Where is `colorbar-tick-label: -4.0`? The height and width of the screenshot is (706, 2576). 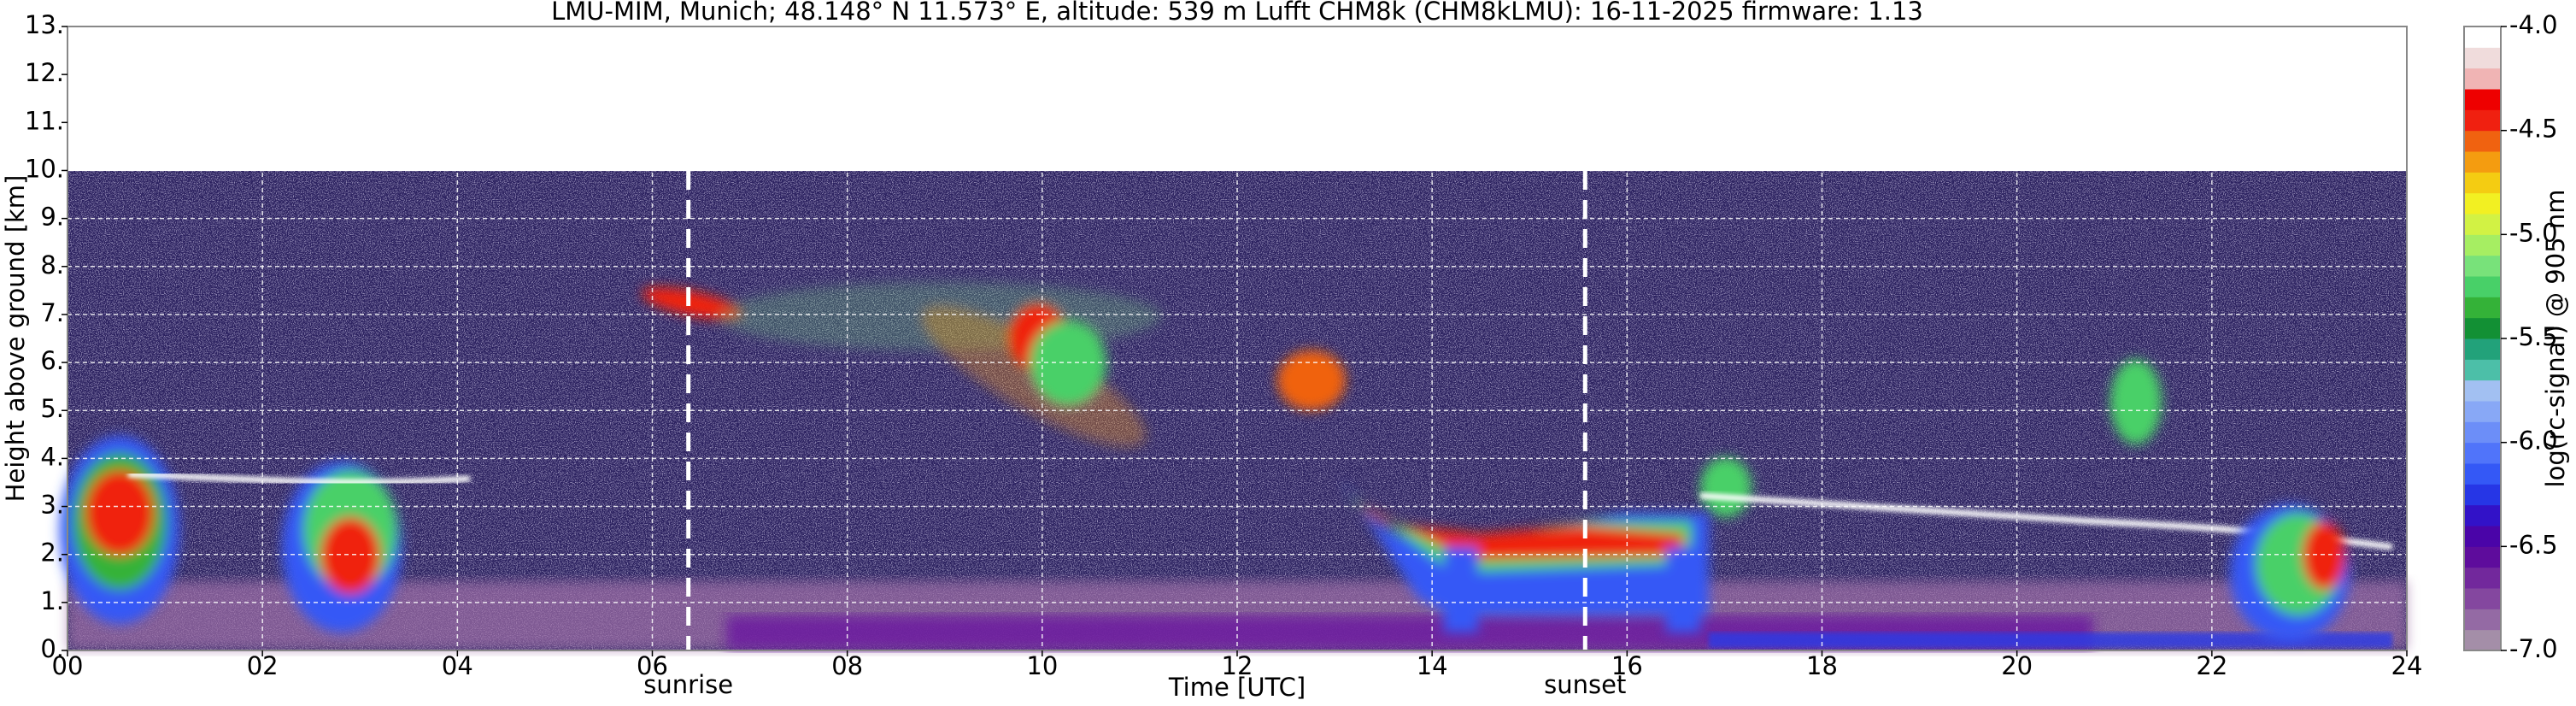 colorbar-tick-label: -4.0 is located at coordinates (2533, 24).